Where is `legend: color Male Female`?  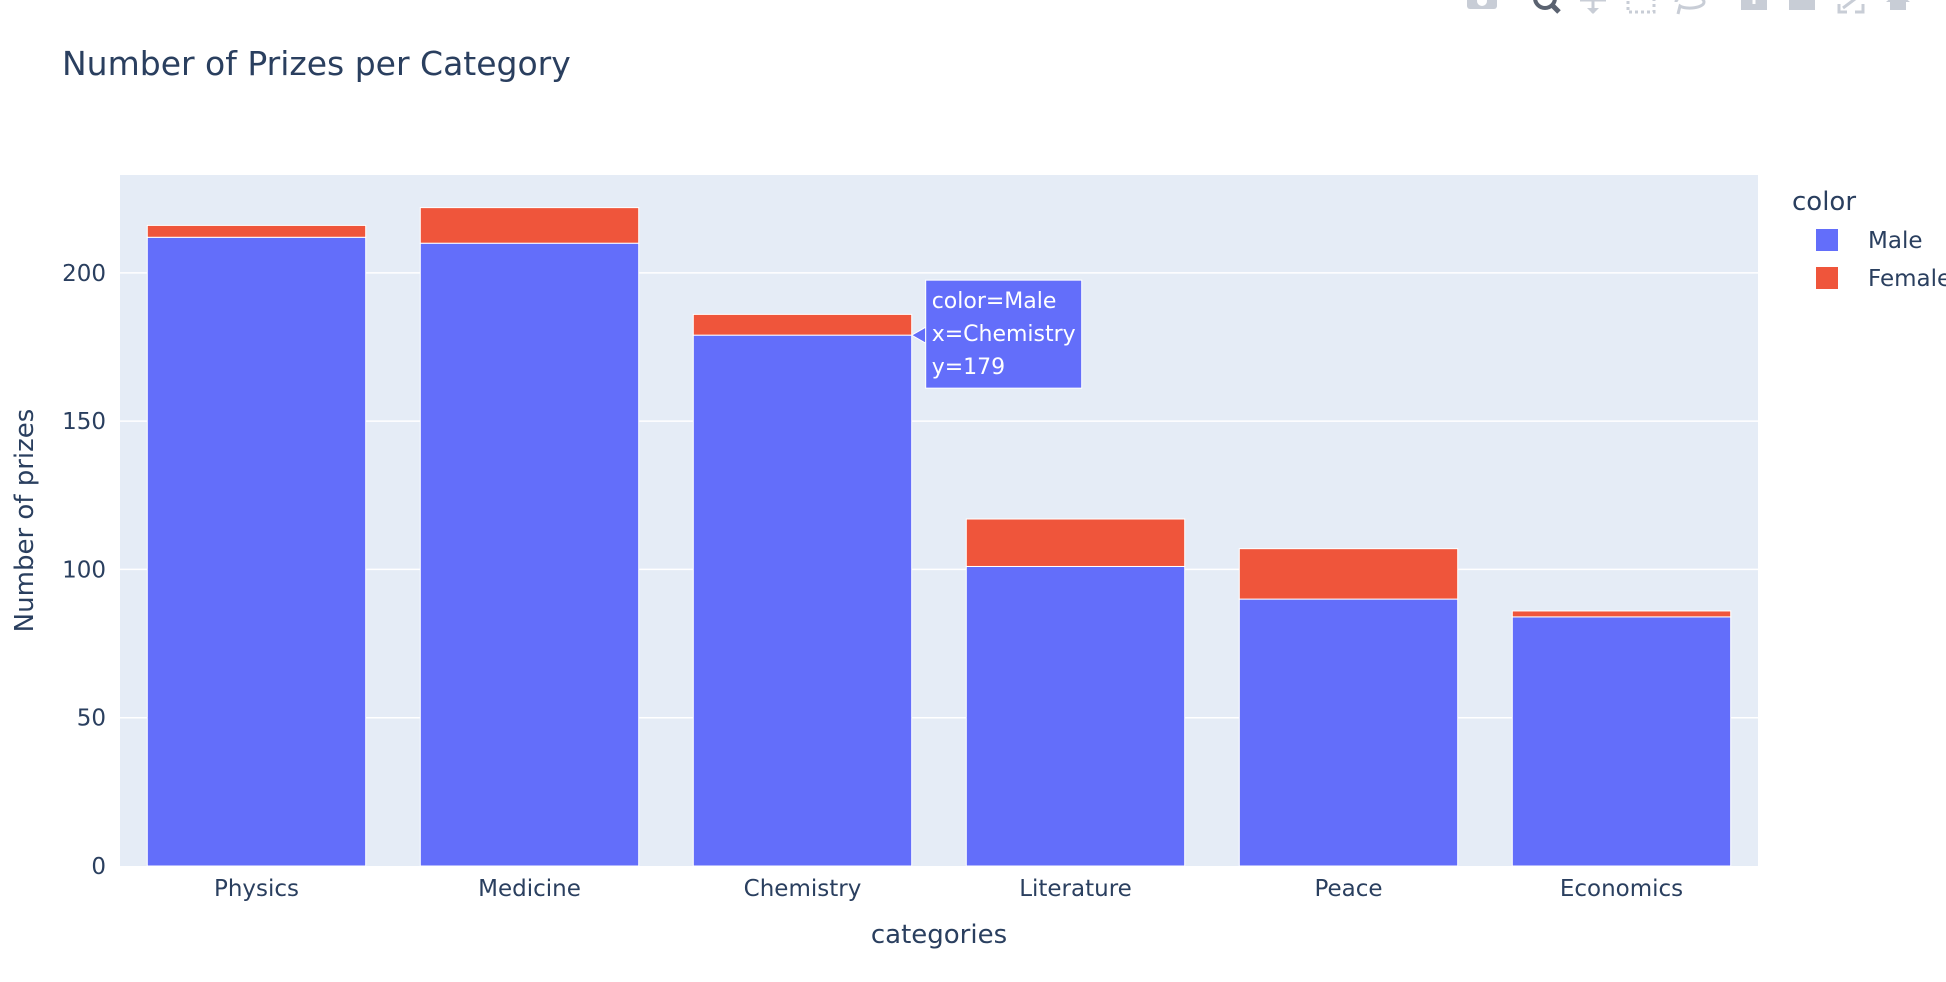 legend: color Male Female is located at coordinates (1869, 239).